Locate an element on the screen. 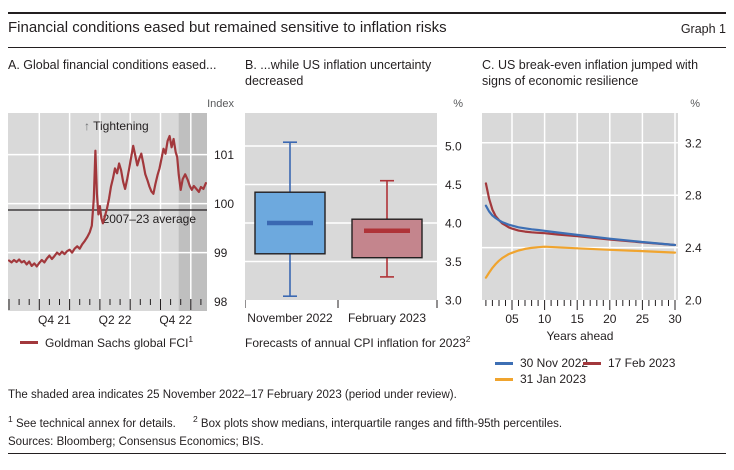 This screenshot has height=470, width=734. top-rule is located at coordinates (367, 13).